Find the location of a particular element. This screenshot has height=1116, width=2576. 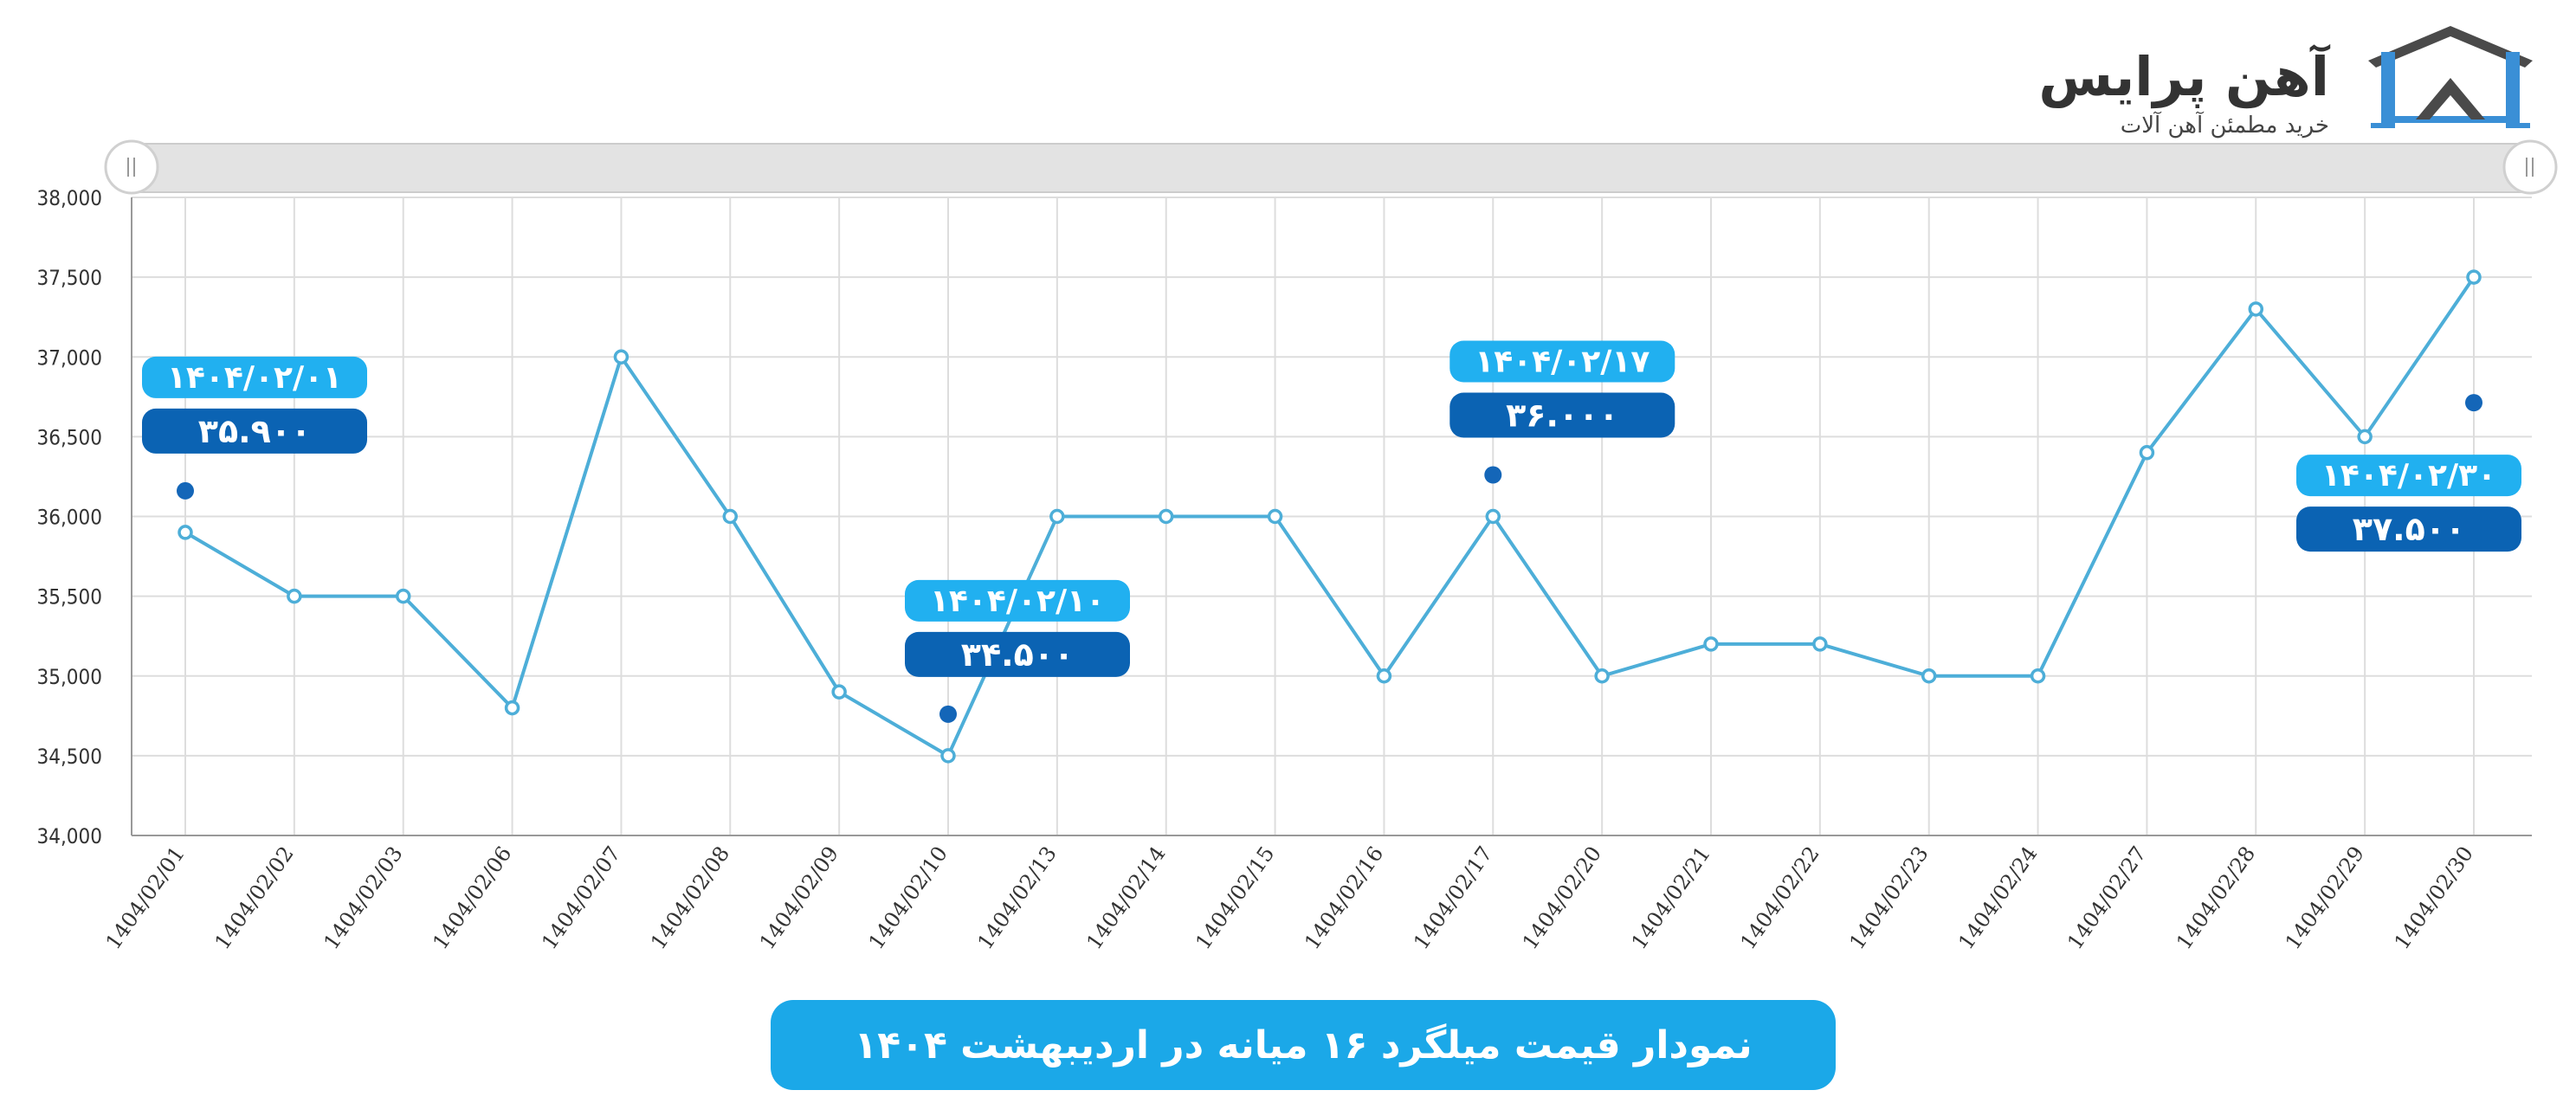

y-tick-label: 35,500 is located at coordinates (69, 597).